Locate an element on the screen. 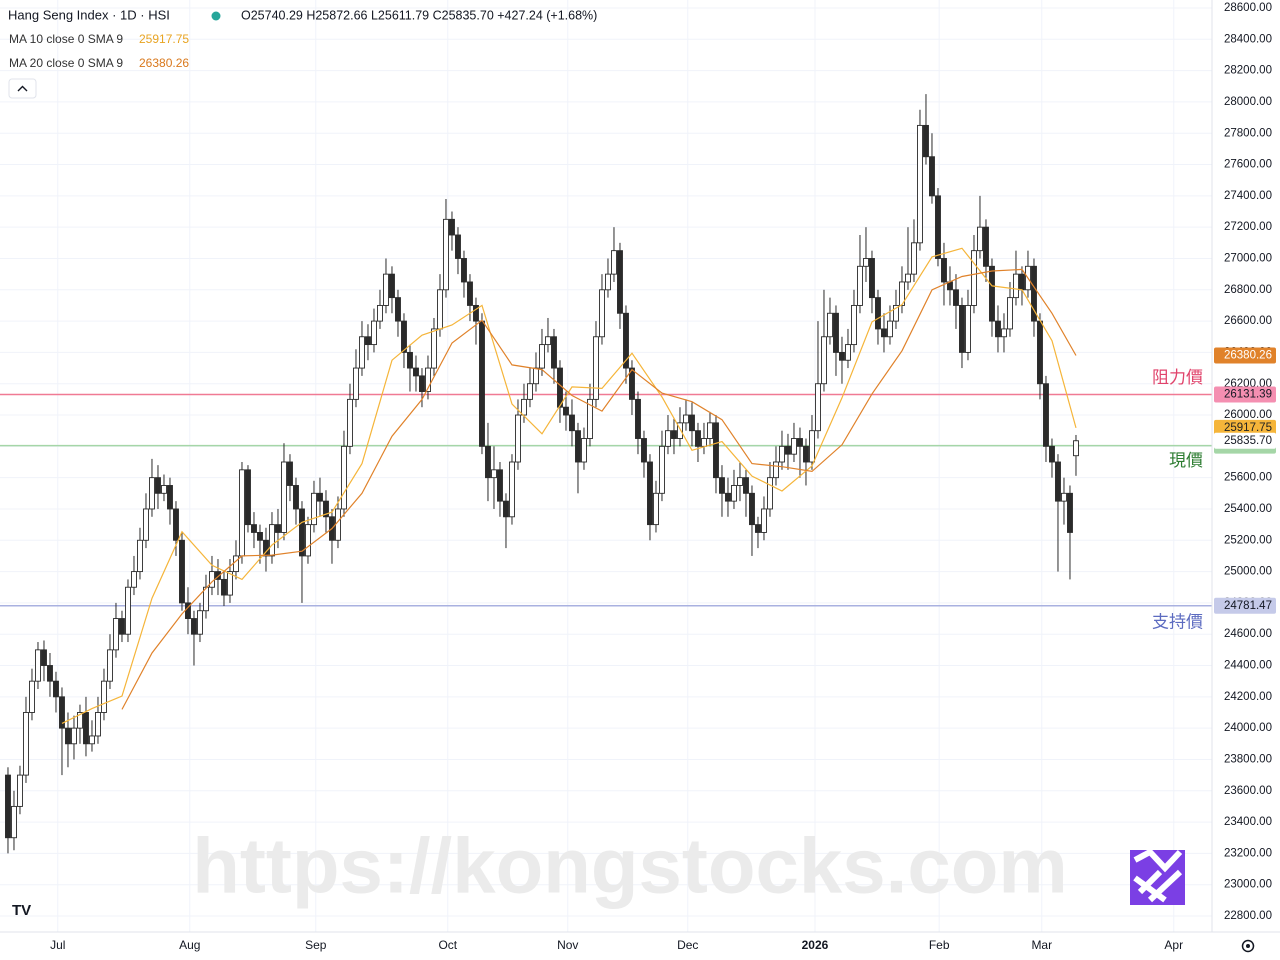  x-tick-label: Dec is located at coordinates (687, 945).